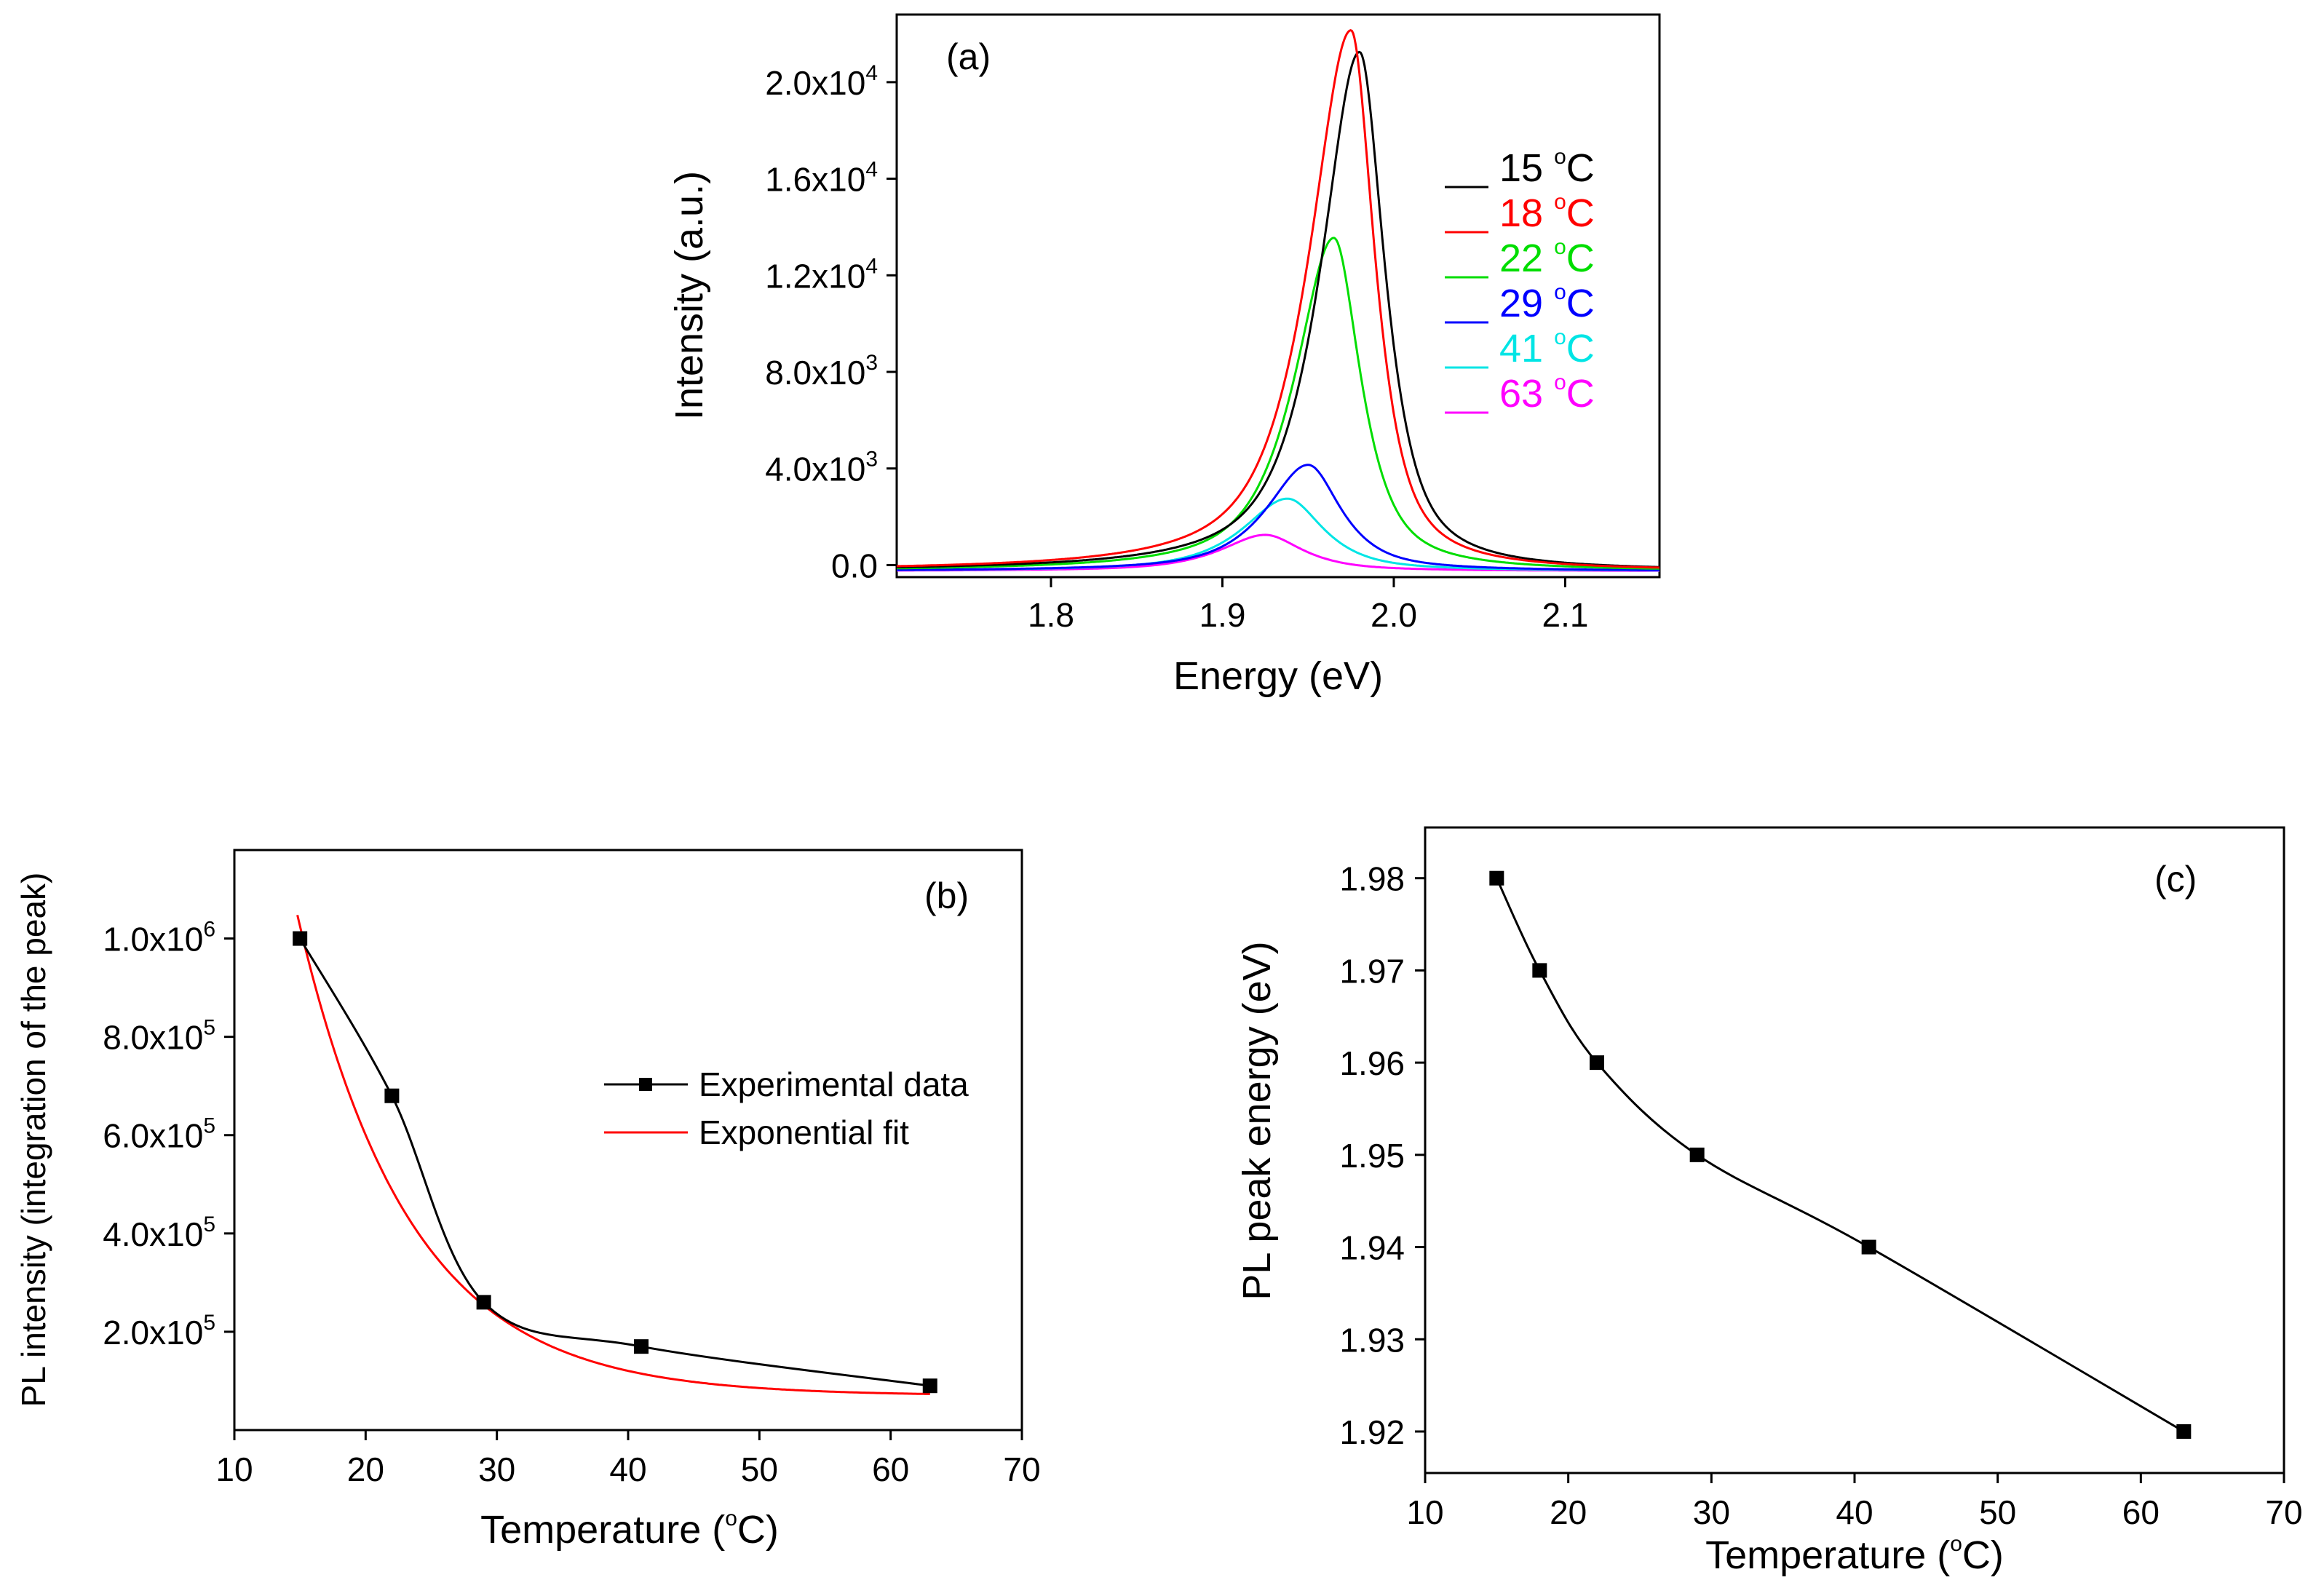 Image resolution: width=2308 pixels, height=1596 pixels. Describe the element at coordinates (822, 274) in the screenshot. I see `y-tick-label-a: 1.2x10⁴` at that location.